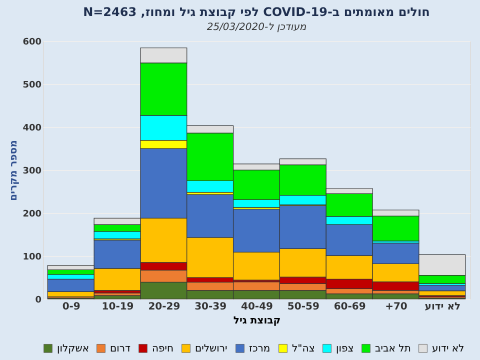  I want to click on y-tick-label: 0, so click(38, 301).